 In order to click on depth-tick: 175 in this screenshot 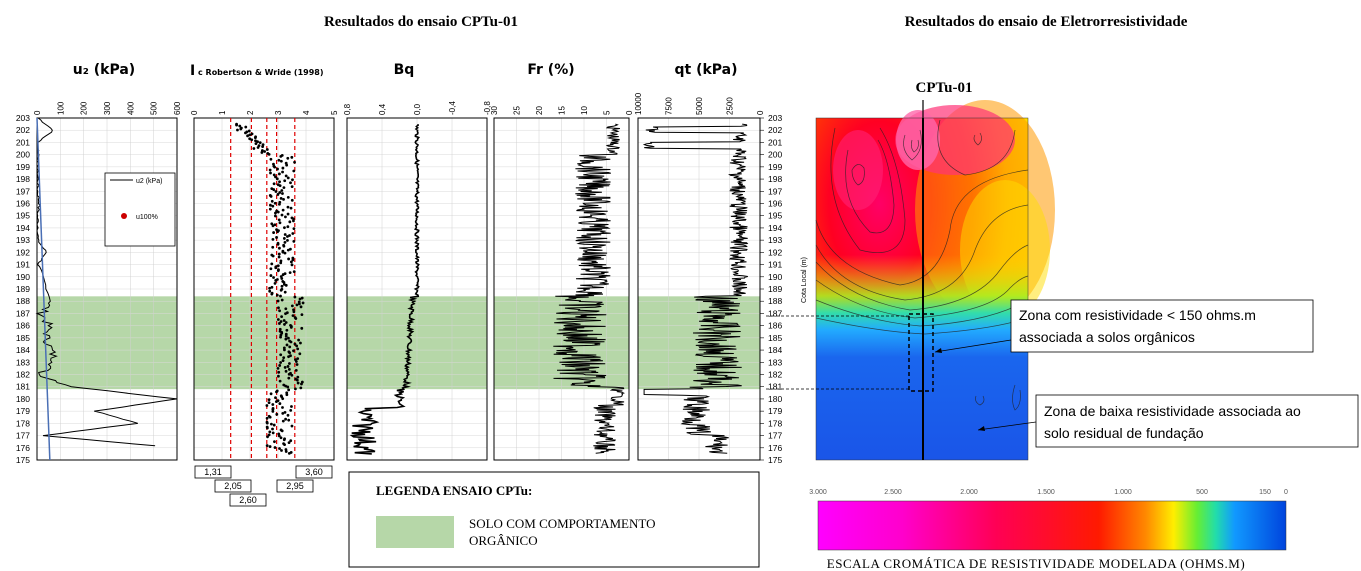, I will do `click(23, 460)`.